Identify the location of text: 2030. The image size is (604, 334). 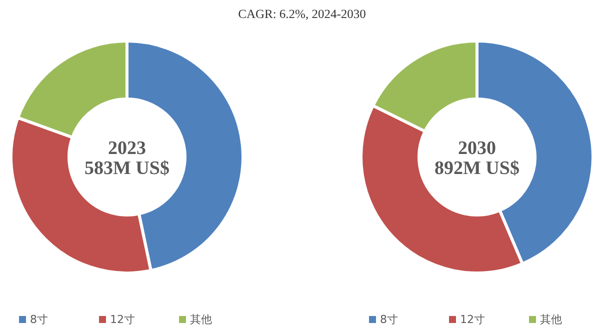
(477, 148).